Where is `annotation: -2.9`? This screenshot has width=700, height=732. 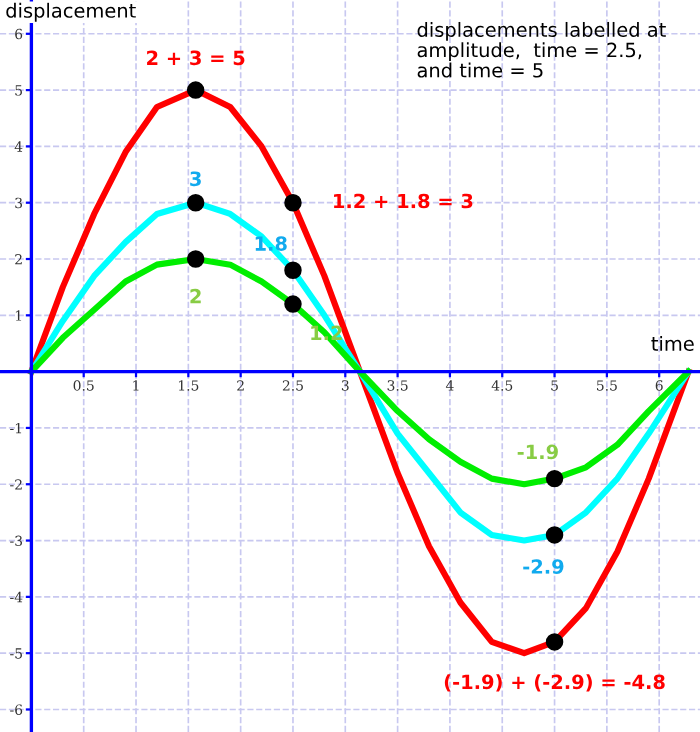 annotation: -2.9 is located at coordinates (543, 566).